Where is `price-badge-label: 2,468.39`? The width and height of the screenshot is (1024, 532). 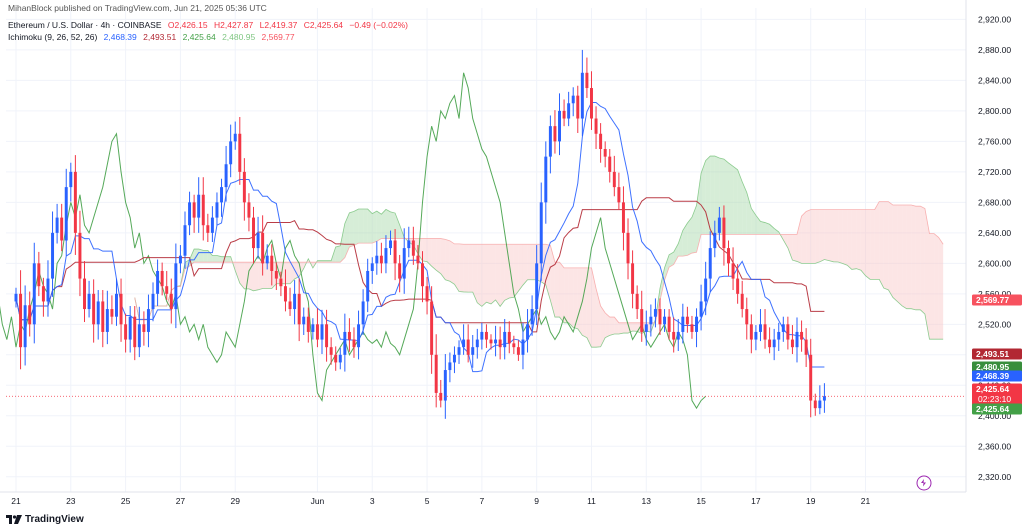
price-badge-label: 2,468.39 is located at coordinates (992, 376).